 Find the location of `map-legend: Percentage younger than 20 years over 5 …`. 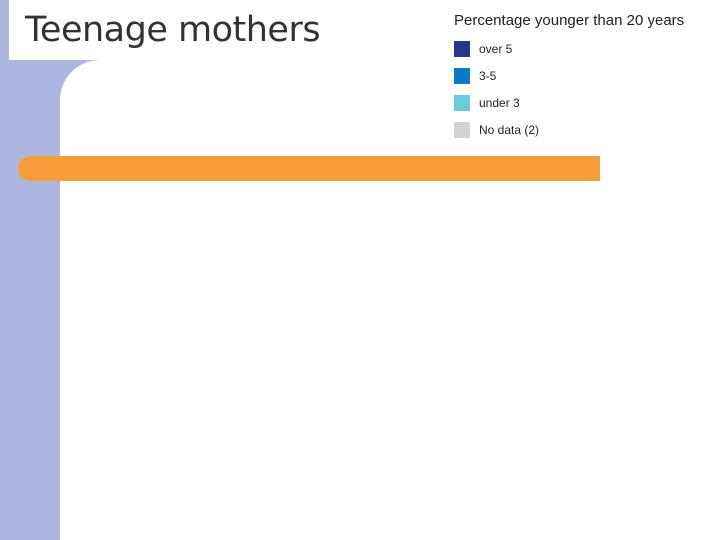

map-legend: Percentage younger than 20 years over 5 … is located at coordinates (587, 75).